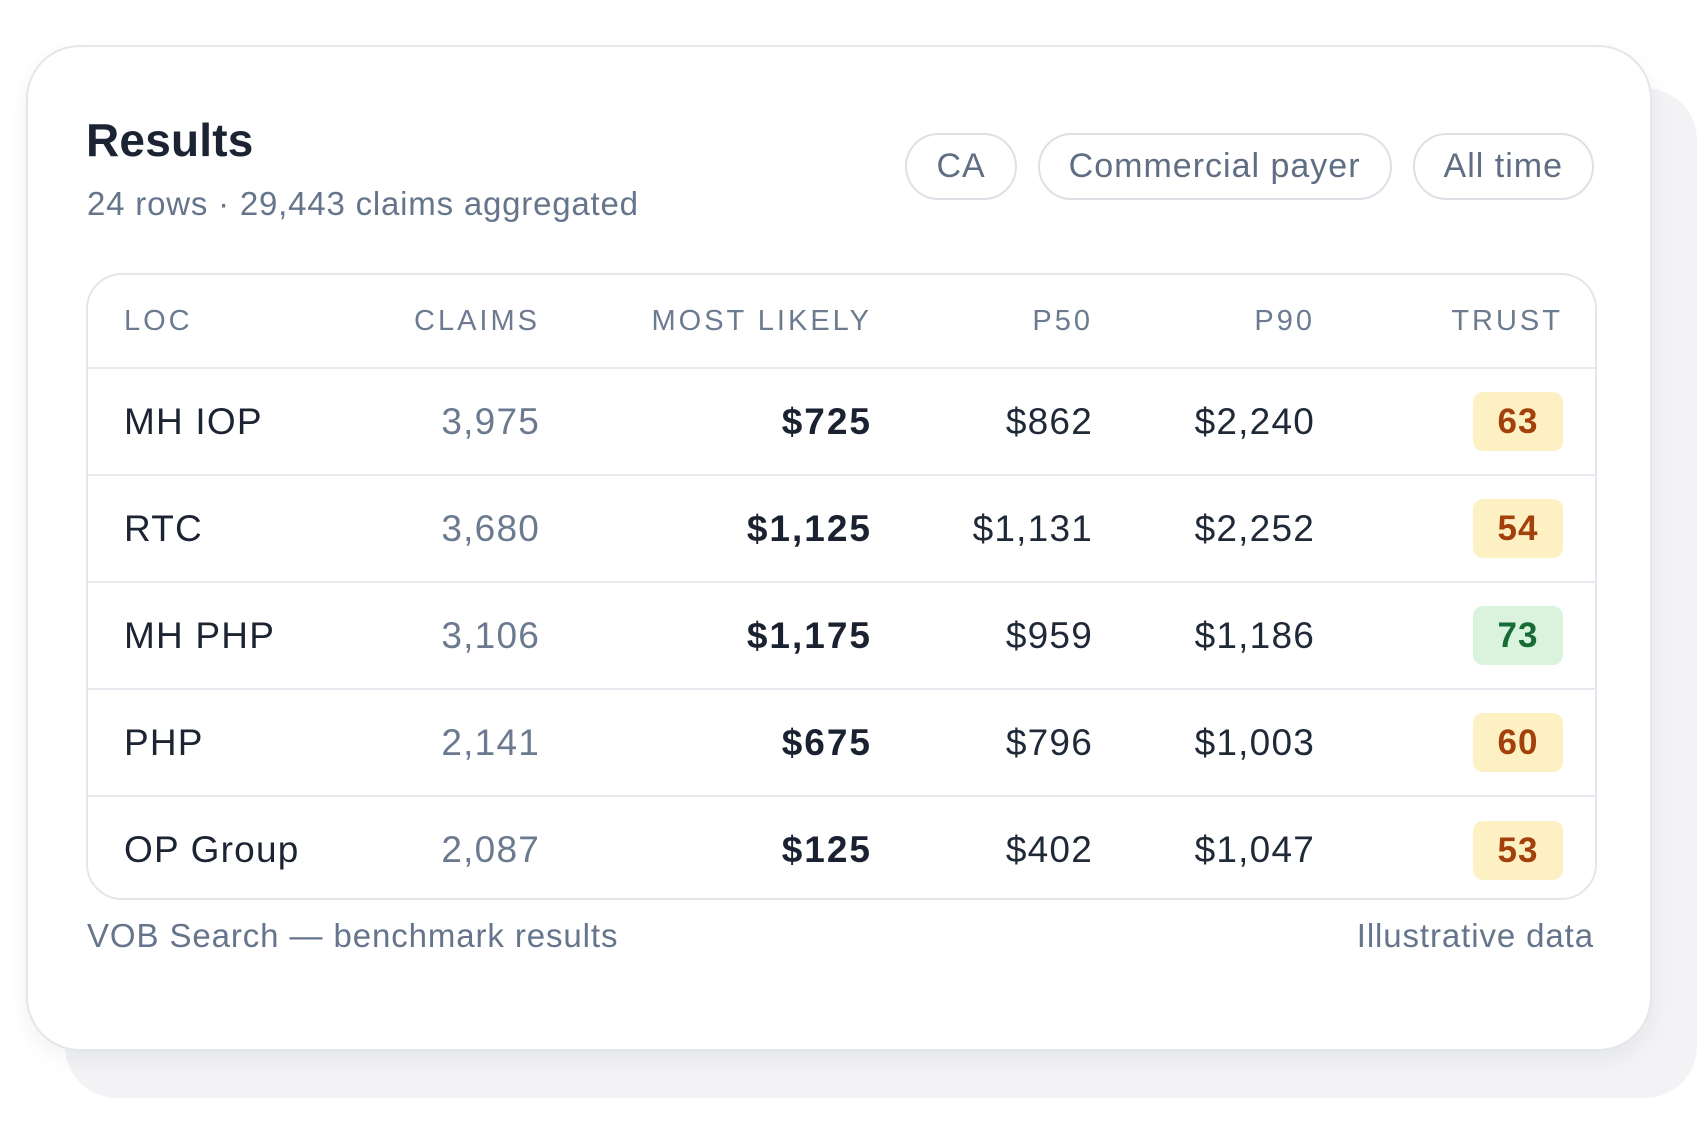 Image resolution: width=1704 pixels, height=1124 pixels. Describe the element at coordinates (170, 140) in the screenshot. I see `results-title: Results` at that location.